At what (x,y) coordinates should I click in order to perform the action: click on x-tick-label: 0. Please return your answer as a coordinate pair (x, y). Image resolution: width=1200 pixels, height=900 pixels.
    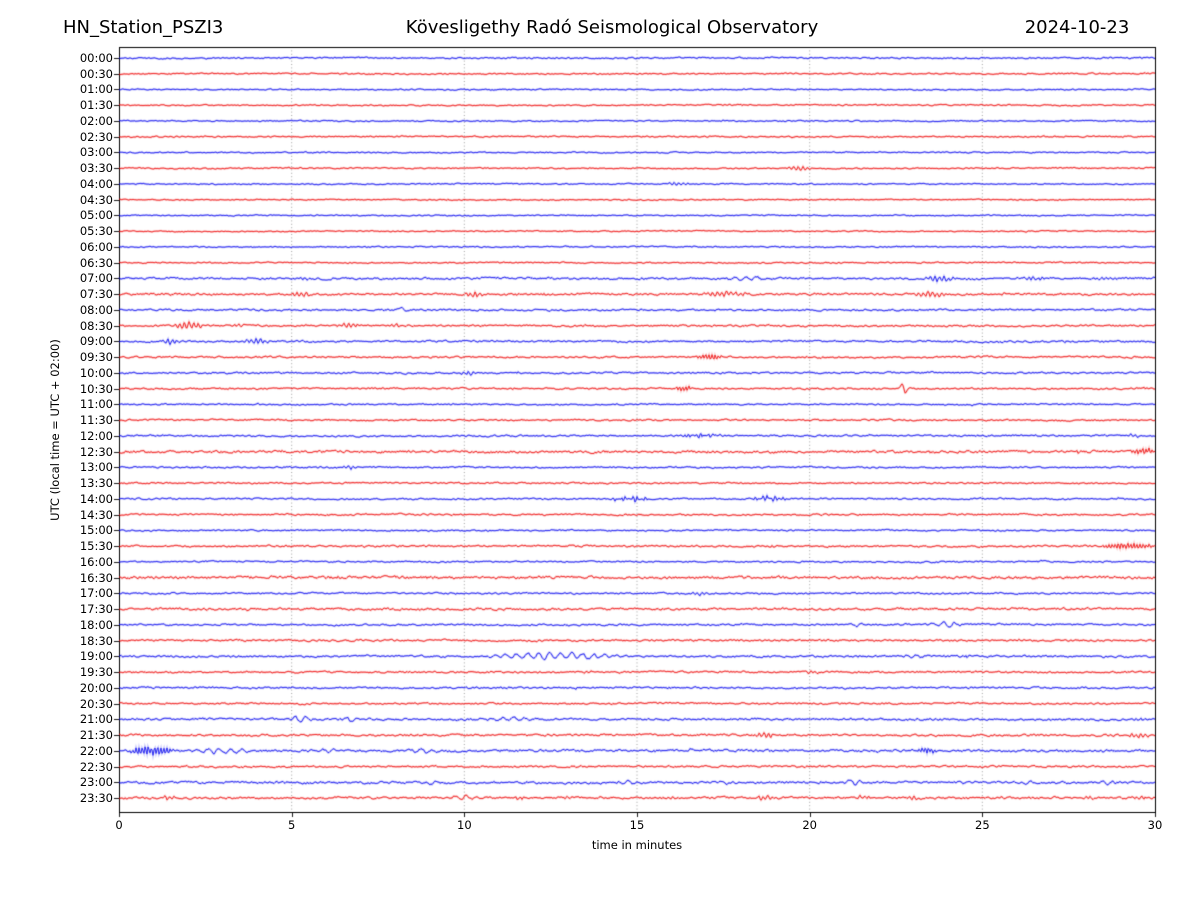
    Looking at the image, I should click on (119, 825).